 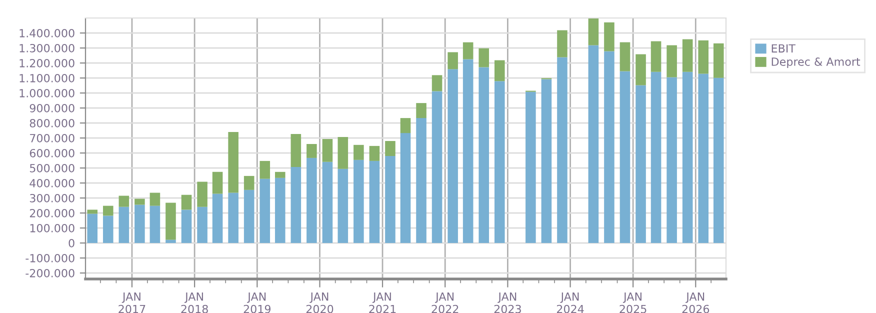 I want to click on x-tick-label: JAN 2024, so click(x=570, y=302).